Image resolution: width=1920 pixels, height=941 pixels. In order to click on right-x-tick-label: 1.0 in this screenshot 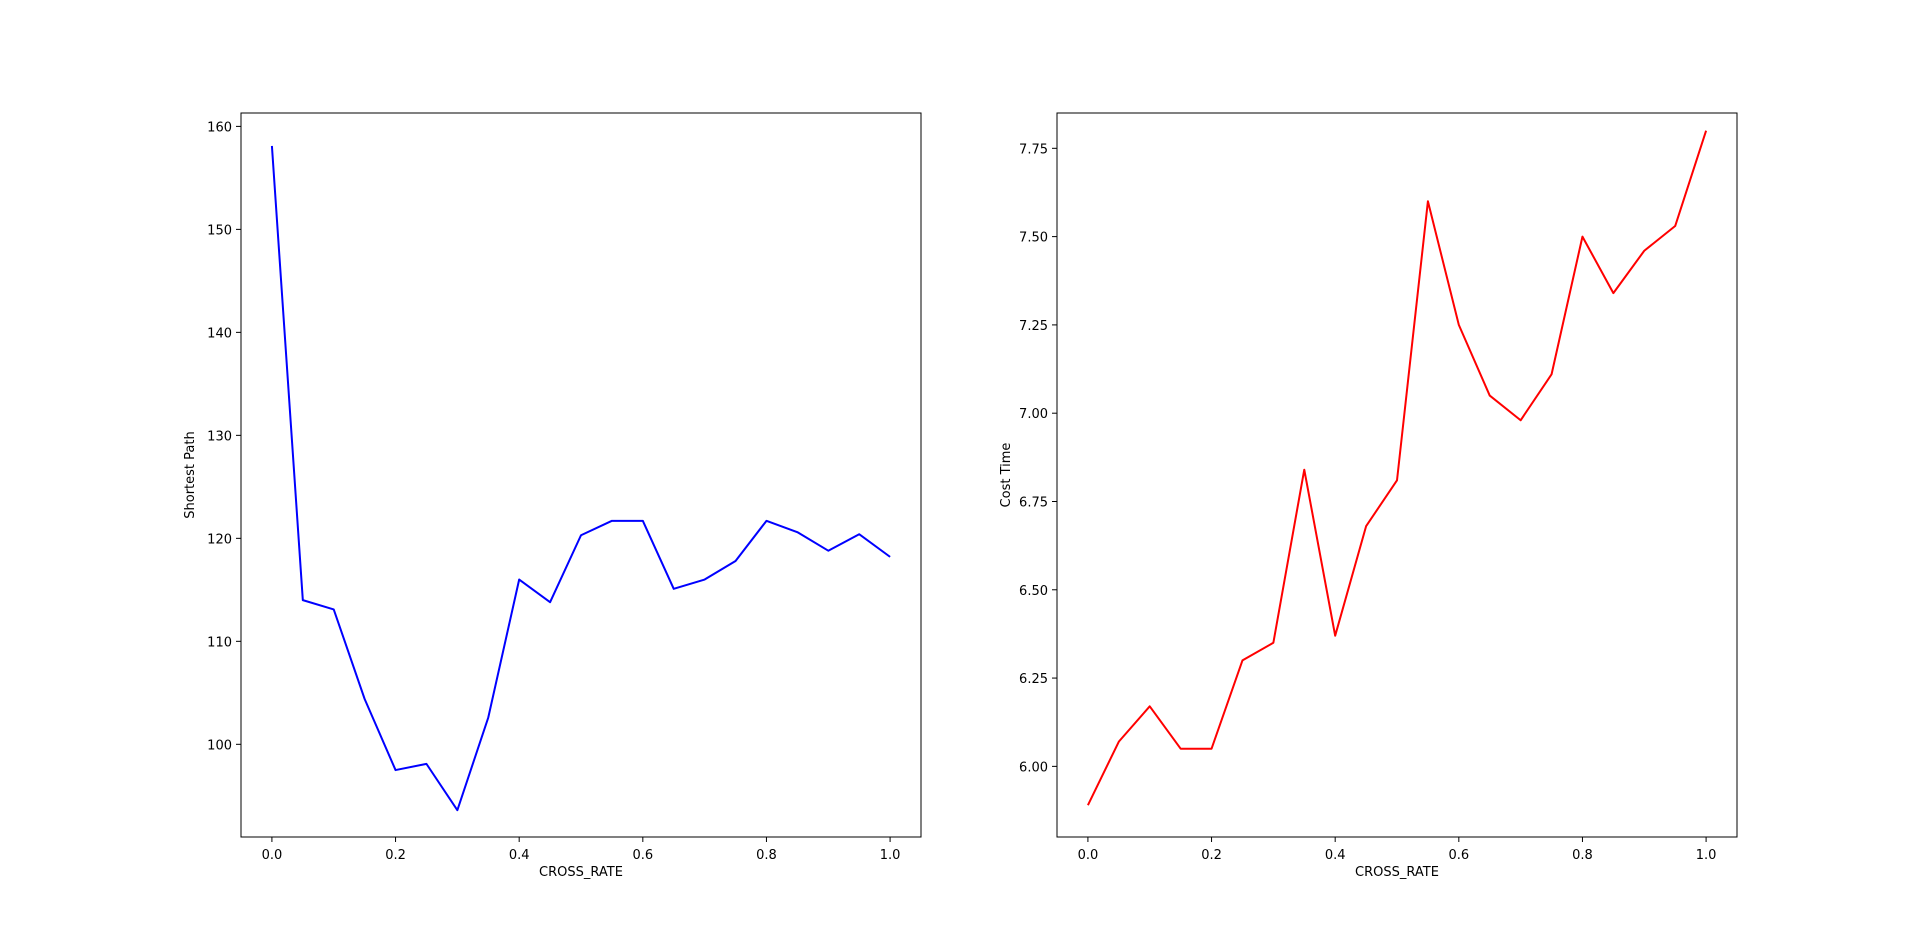, I will do `click(1706, 855)`.